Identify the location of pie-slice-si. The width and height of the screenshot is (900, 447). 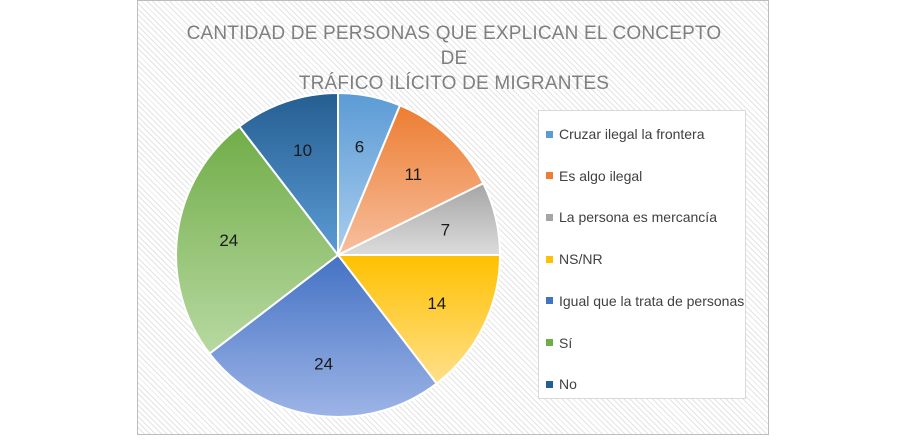
(257, 240).